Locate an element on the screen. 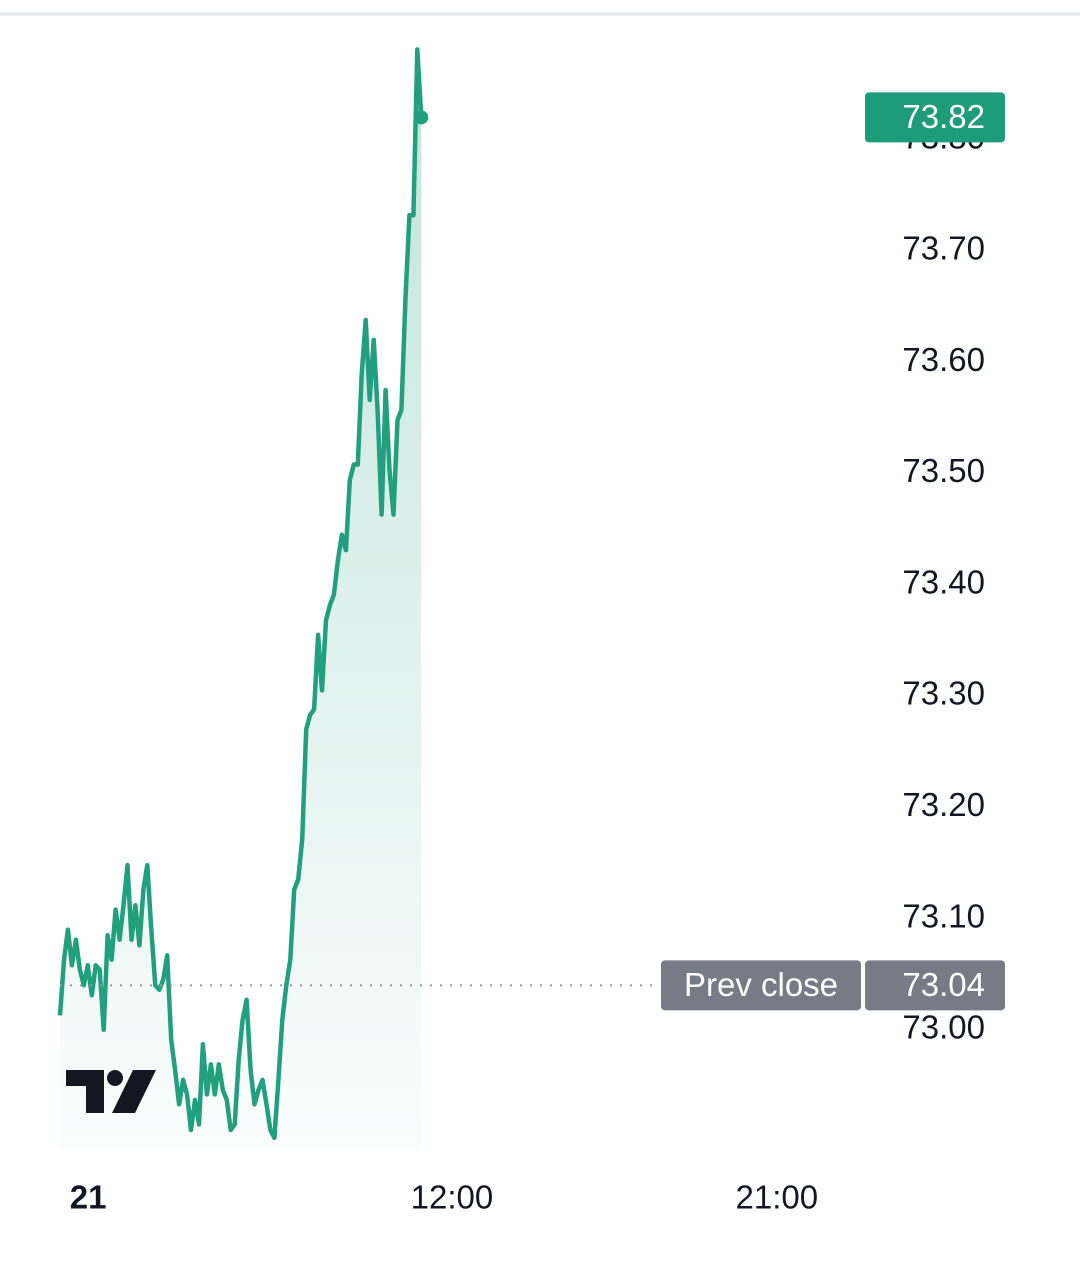 Image resolution: width=1080 pixels, height=1274 pixels. prev-close-text: Prev close is located at coordinates (761, 984).